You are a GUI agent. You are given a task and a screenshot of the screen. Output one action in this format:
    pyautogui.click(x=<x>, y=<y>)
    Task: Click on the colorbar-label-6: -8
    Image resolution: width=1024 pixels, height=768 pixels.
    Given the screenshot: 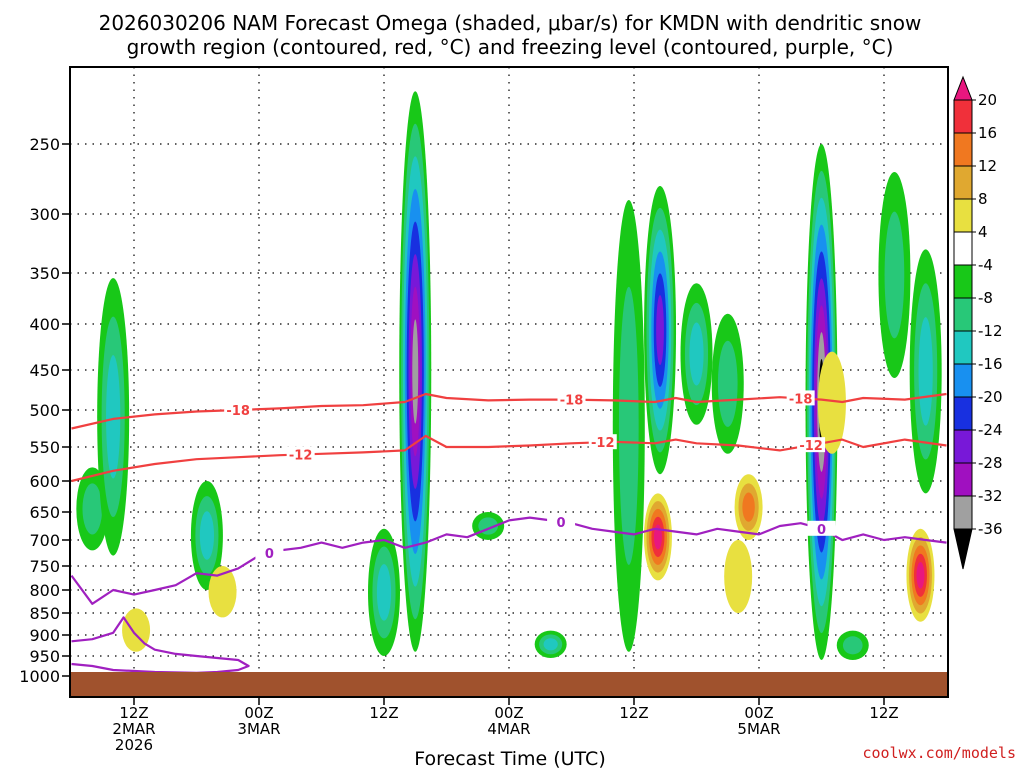 What is the action you would take?
    pyautogui.click(x=985, y=298)
    